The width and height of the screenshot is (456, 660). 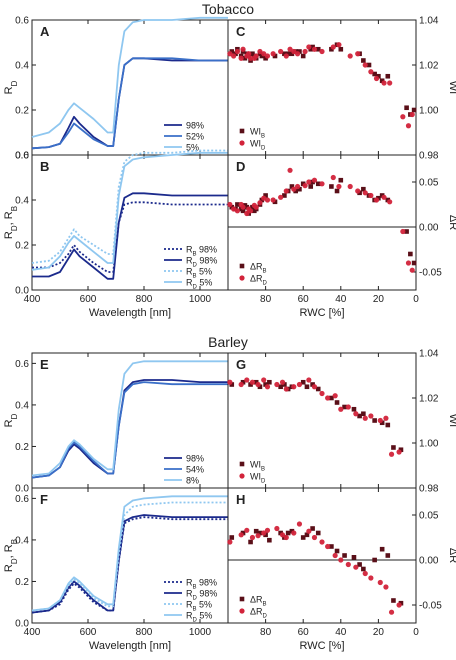 What do you see at coordinates (11, 87) in the screenshot?
I see `y-axis-label: RD` at bounding box center [11, 87].